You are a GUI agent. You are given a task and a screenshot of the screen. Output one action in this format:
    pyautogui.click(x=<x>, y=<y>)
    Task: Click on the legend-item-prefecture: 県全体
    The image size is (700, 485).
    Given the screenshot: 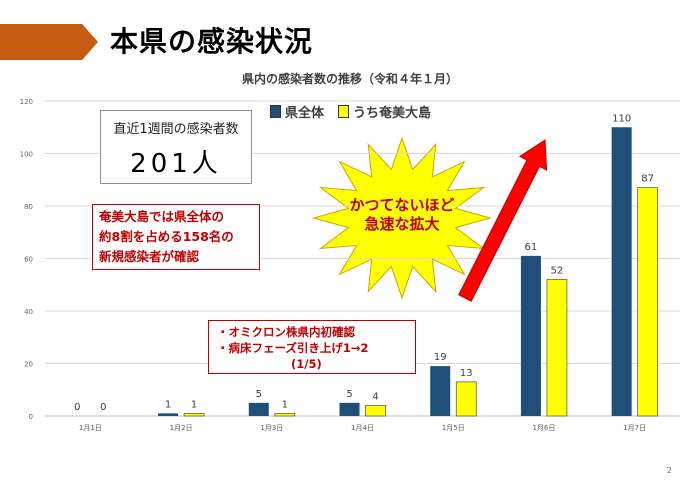 What is the action you would take?
    pyautogui.click(x=297, y=111)
    